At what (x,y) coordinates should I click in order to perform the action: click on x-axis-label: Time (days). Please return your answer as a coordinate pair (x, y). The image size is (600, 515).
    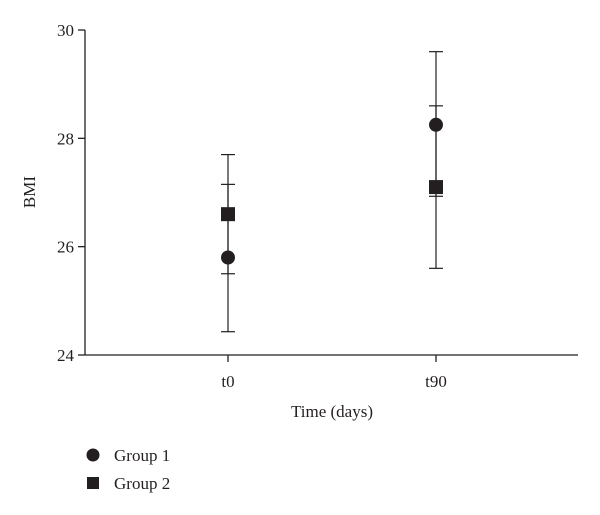
    Looking at the image, I should click on (332, 411).